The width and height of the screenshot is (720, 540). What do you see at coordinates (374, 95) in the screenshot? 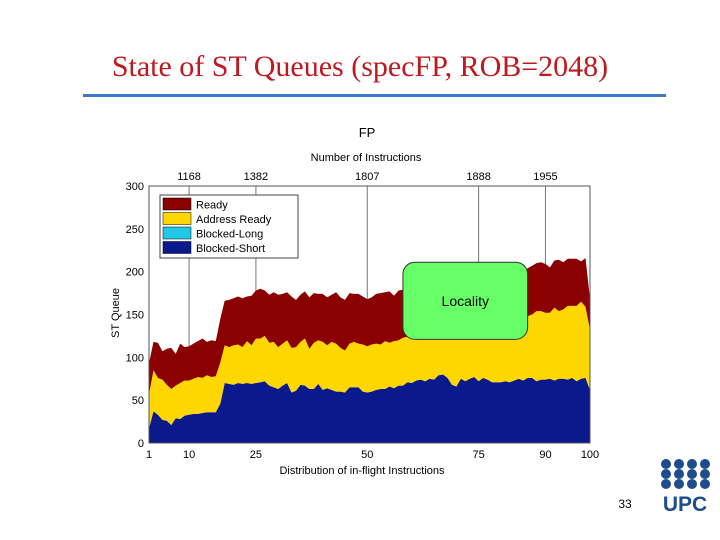
I see `title-rule` at bounding box center [374, 95].